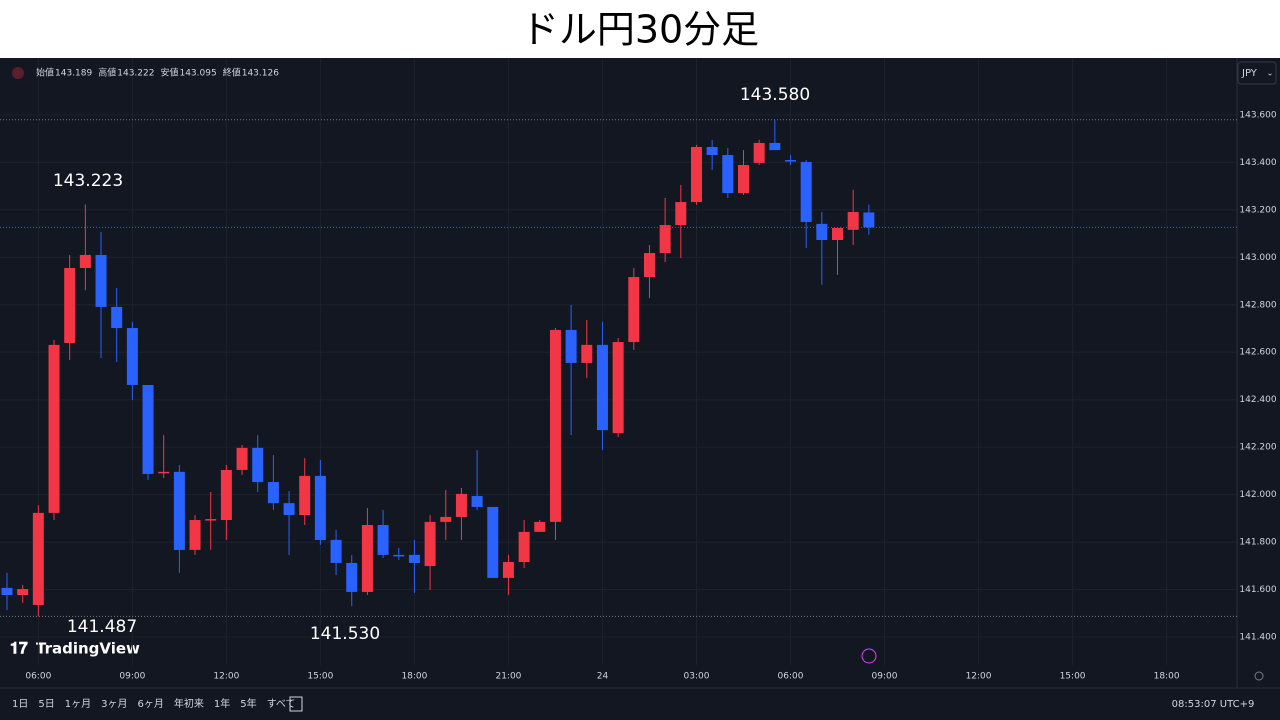 Image resolution: width=1280 pixels, height=720 pixels. Describe the element at coordinates (151, 704) in the screenshot. I see `range-button: 6ヶ月` at that location.